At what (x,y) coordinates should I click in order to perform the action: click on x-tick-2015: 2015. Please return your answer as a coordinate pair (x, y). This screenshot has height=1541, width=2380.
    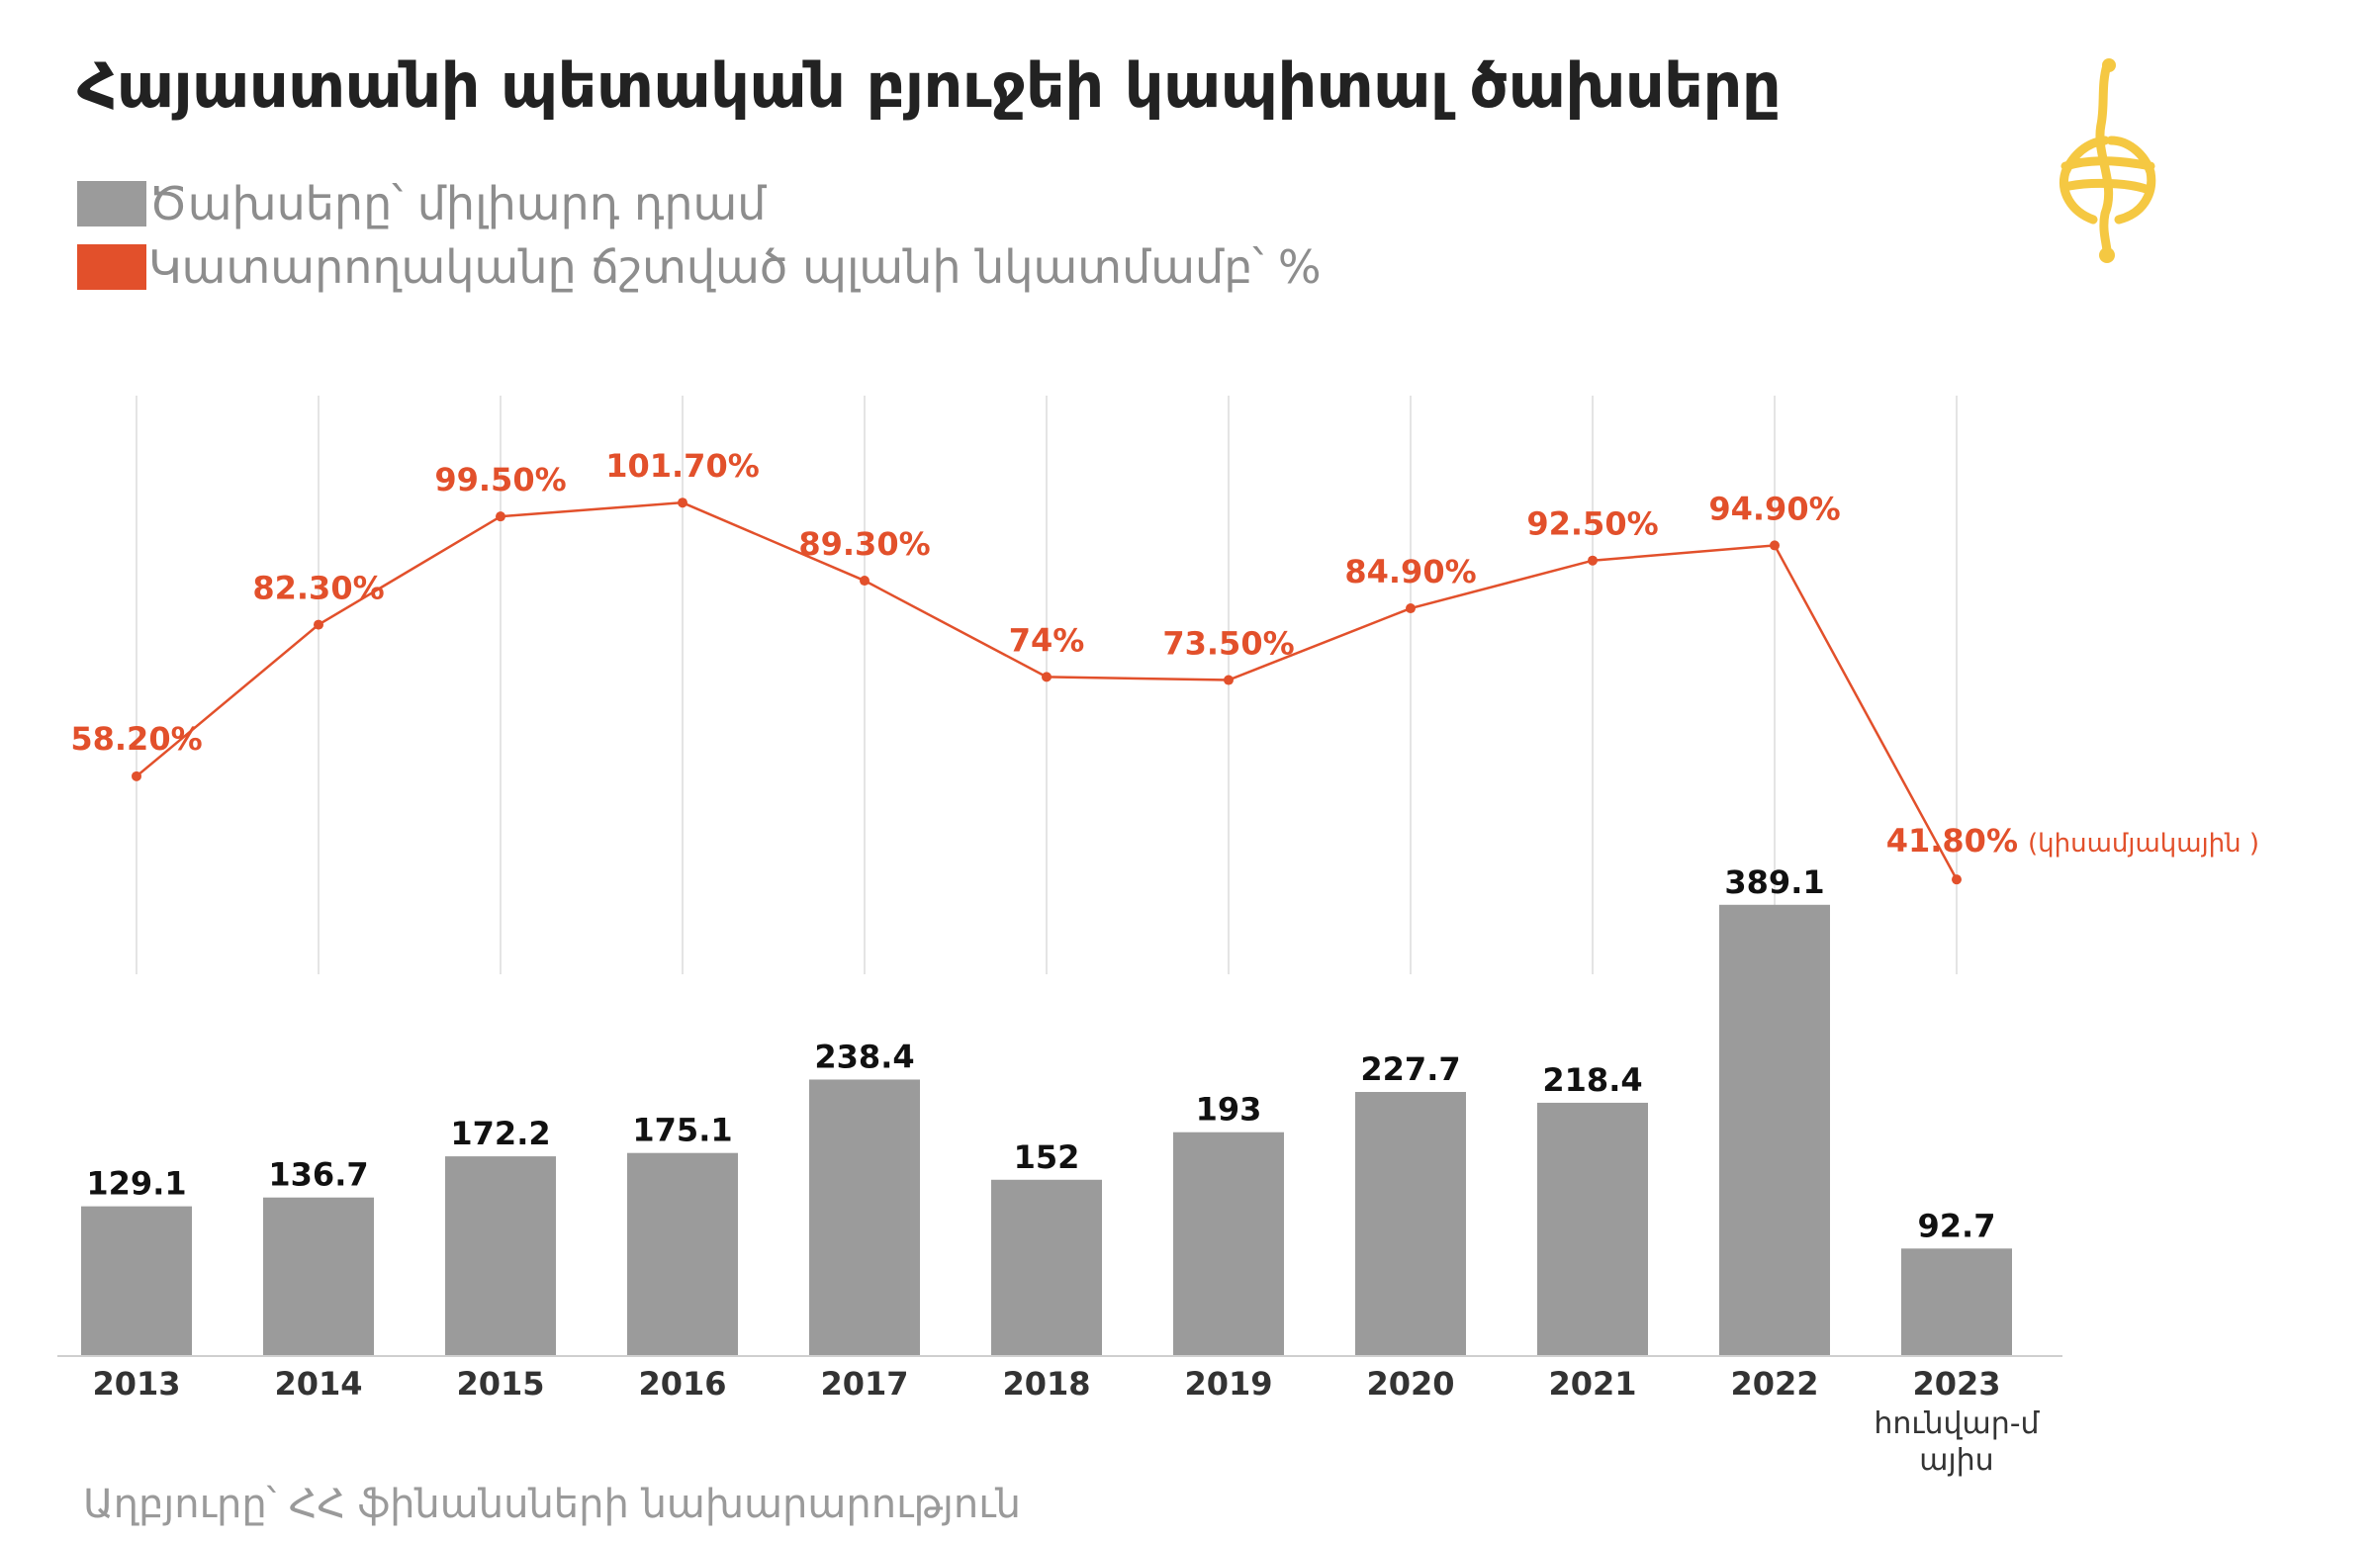
    Looking at the image, I should click on (500, 1384).